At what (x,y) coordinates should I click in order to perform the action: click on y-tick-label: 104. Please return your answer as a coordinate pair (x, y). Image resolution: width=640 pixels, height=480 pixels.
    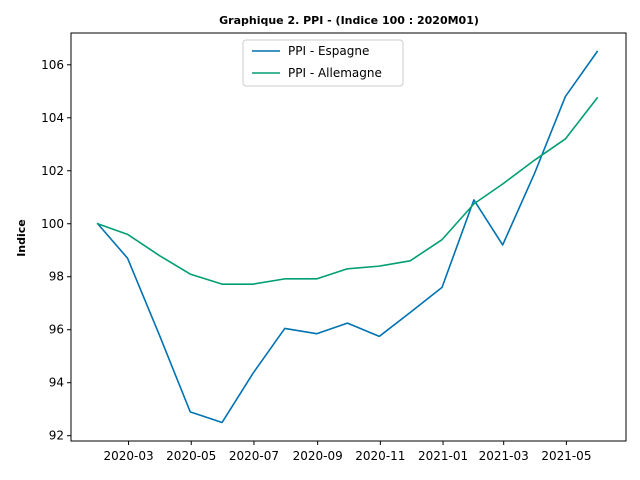
    Looking at the image, I should click on (52, 118).